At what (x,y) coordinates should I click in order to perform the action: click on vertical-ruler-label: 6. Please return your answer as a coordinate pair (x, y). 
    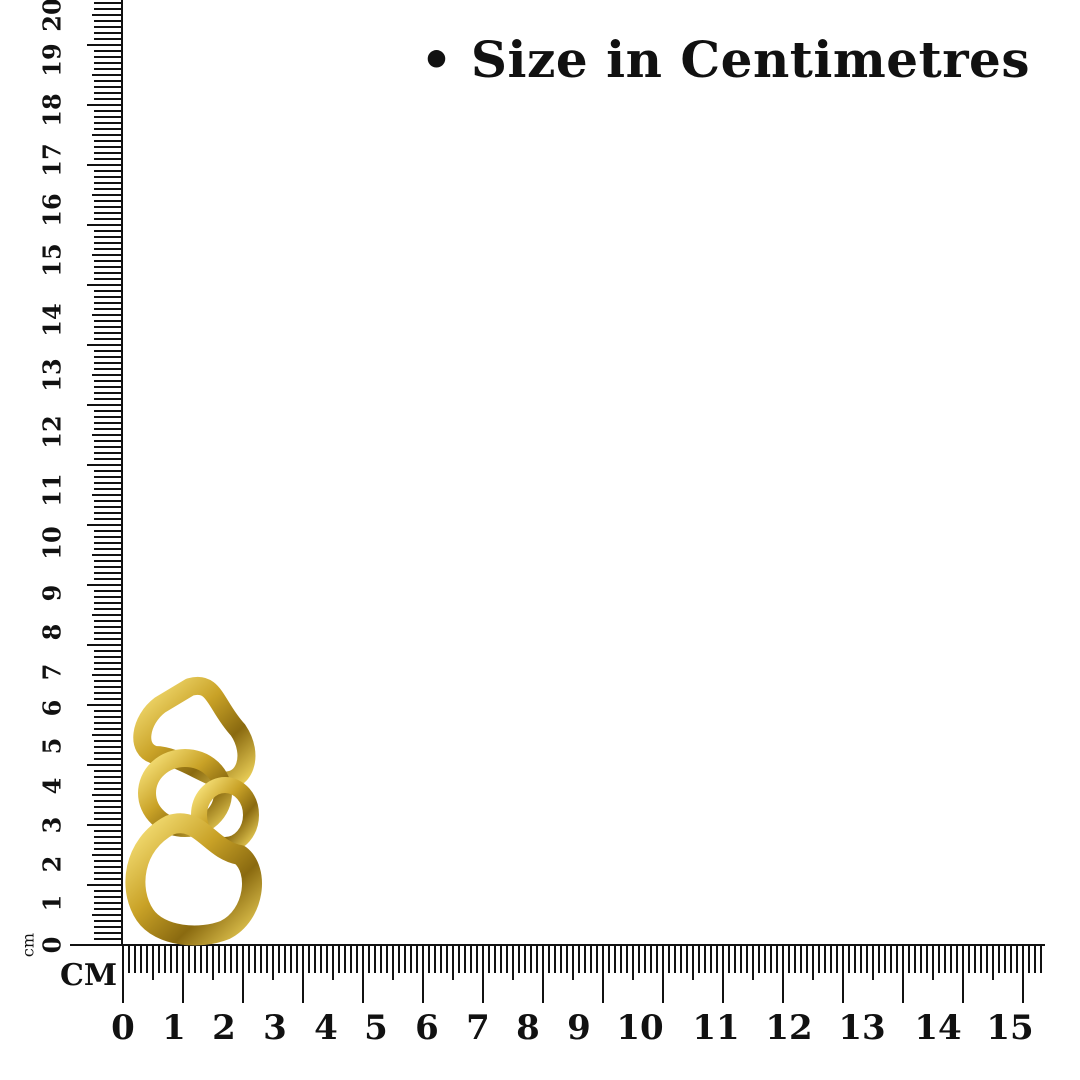
    Looking at the image, I should click on (52, 708).